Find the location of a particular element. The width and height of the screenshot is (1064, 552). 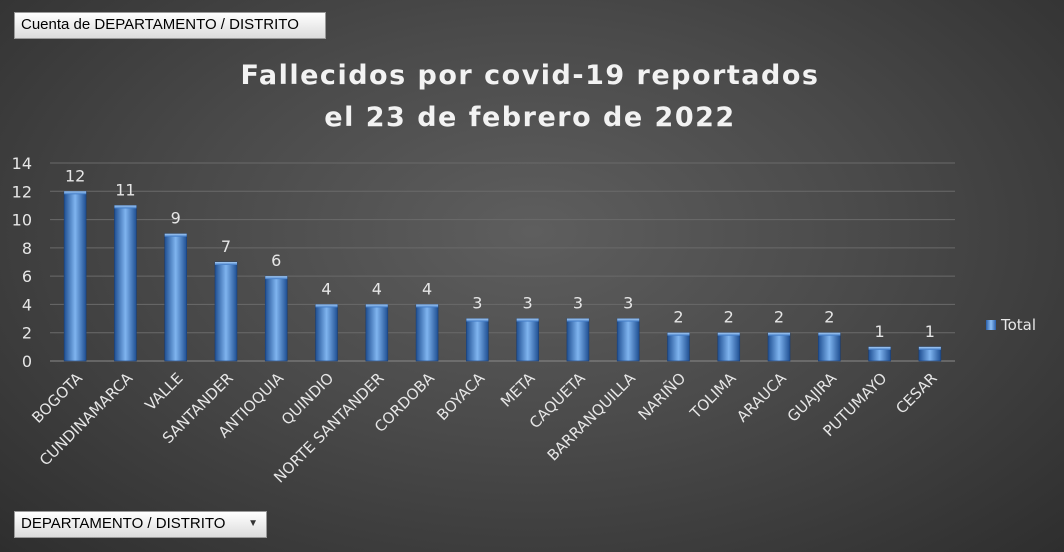

x-tick-label: META is located at coordinates (518, 390).